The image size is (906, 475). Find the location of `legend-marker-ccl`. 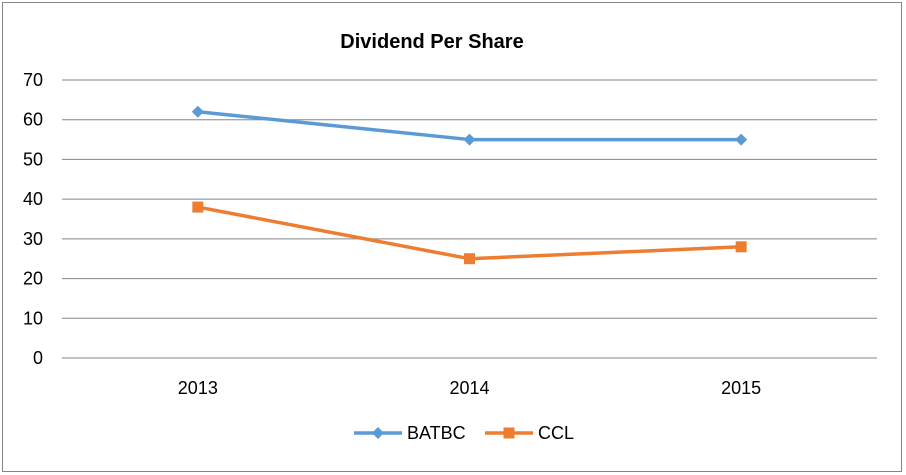

legend-marker-ccl is located at coordinates (509, 433).